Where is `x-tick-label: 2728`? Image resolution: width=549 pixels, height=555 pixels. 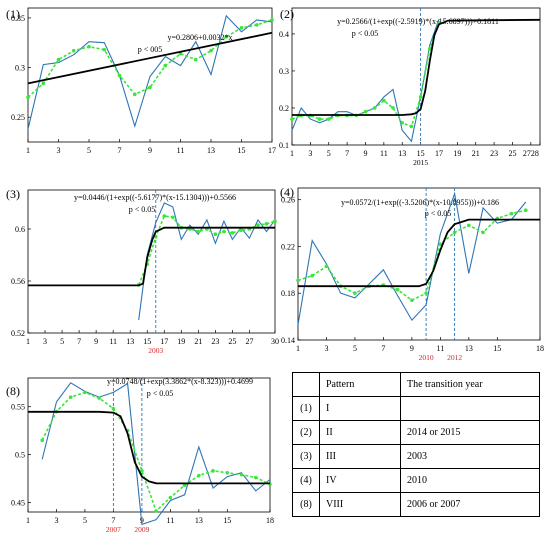
x-tick-label: 2728 is located at coordinates (531, 153).